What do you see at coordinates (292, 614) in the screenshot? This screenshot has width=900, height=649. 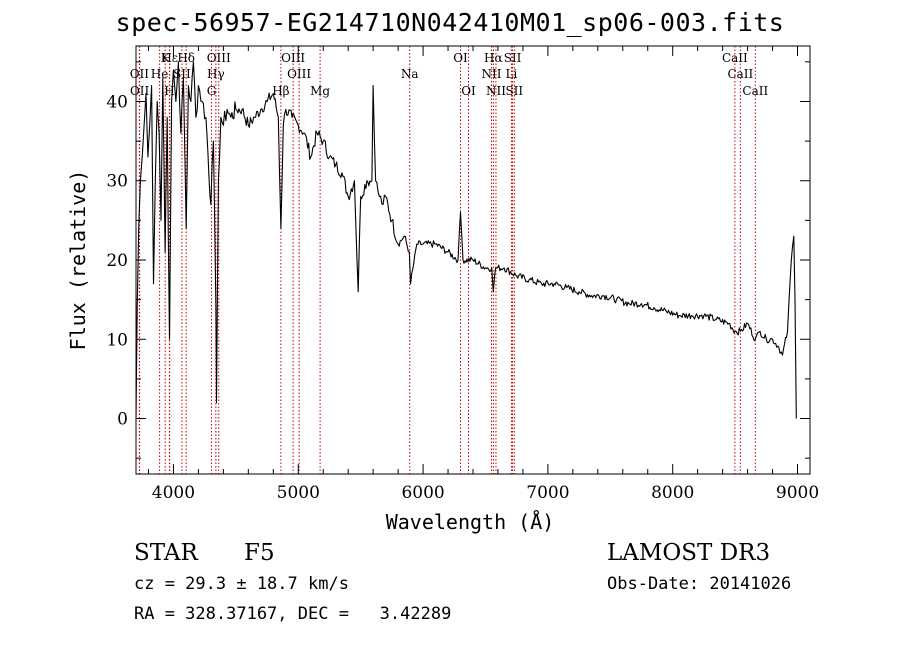 I see `coordinates: RA = 328.37167, DEC = 3.42289` at bounding box center [292, 614].